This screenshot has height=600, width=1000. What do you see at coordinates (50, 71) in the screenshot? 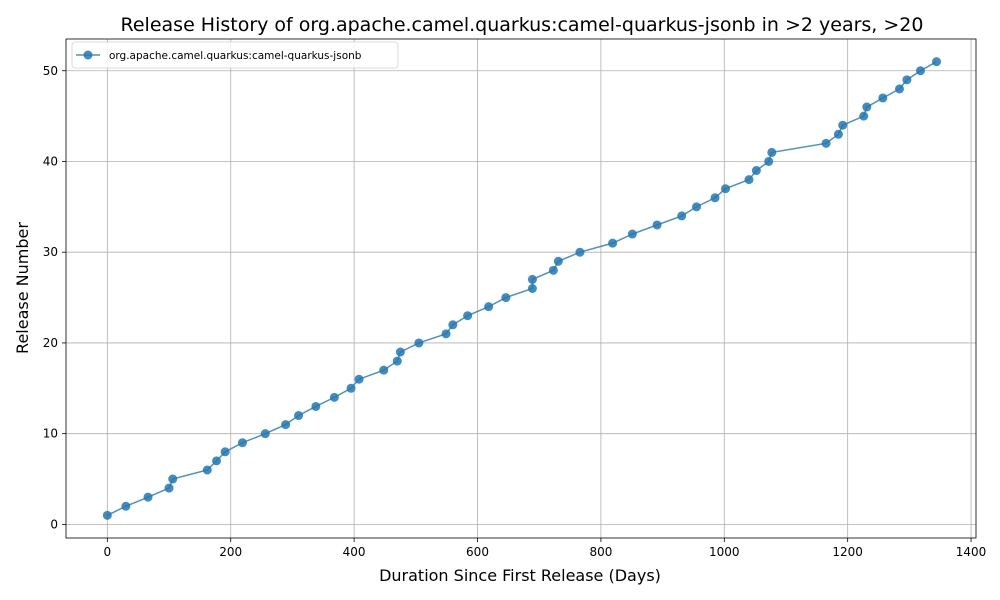
I see `y-tick-label: 50` at bounding box center [50, 71].